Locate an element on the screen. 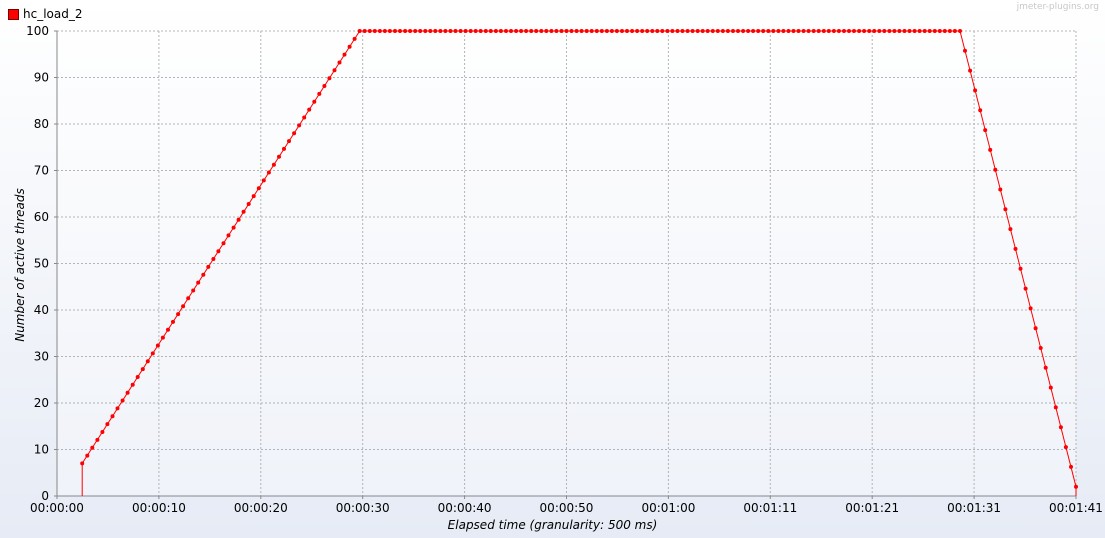 The image size is (1105, 538). x-tick-label: 00:00:40 is located at coordinates (465, 508).